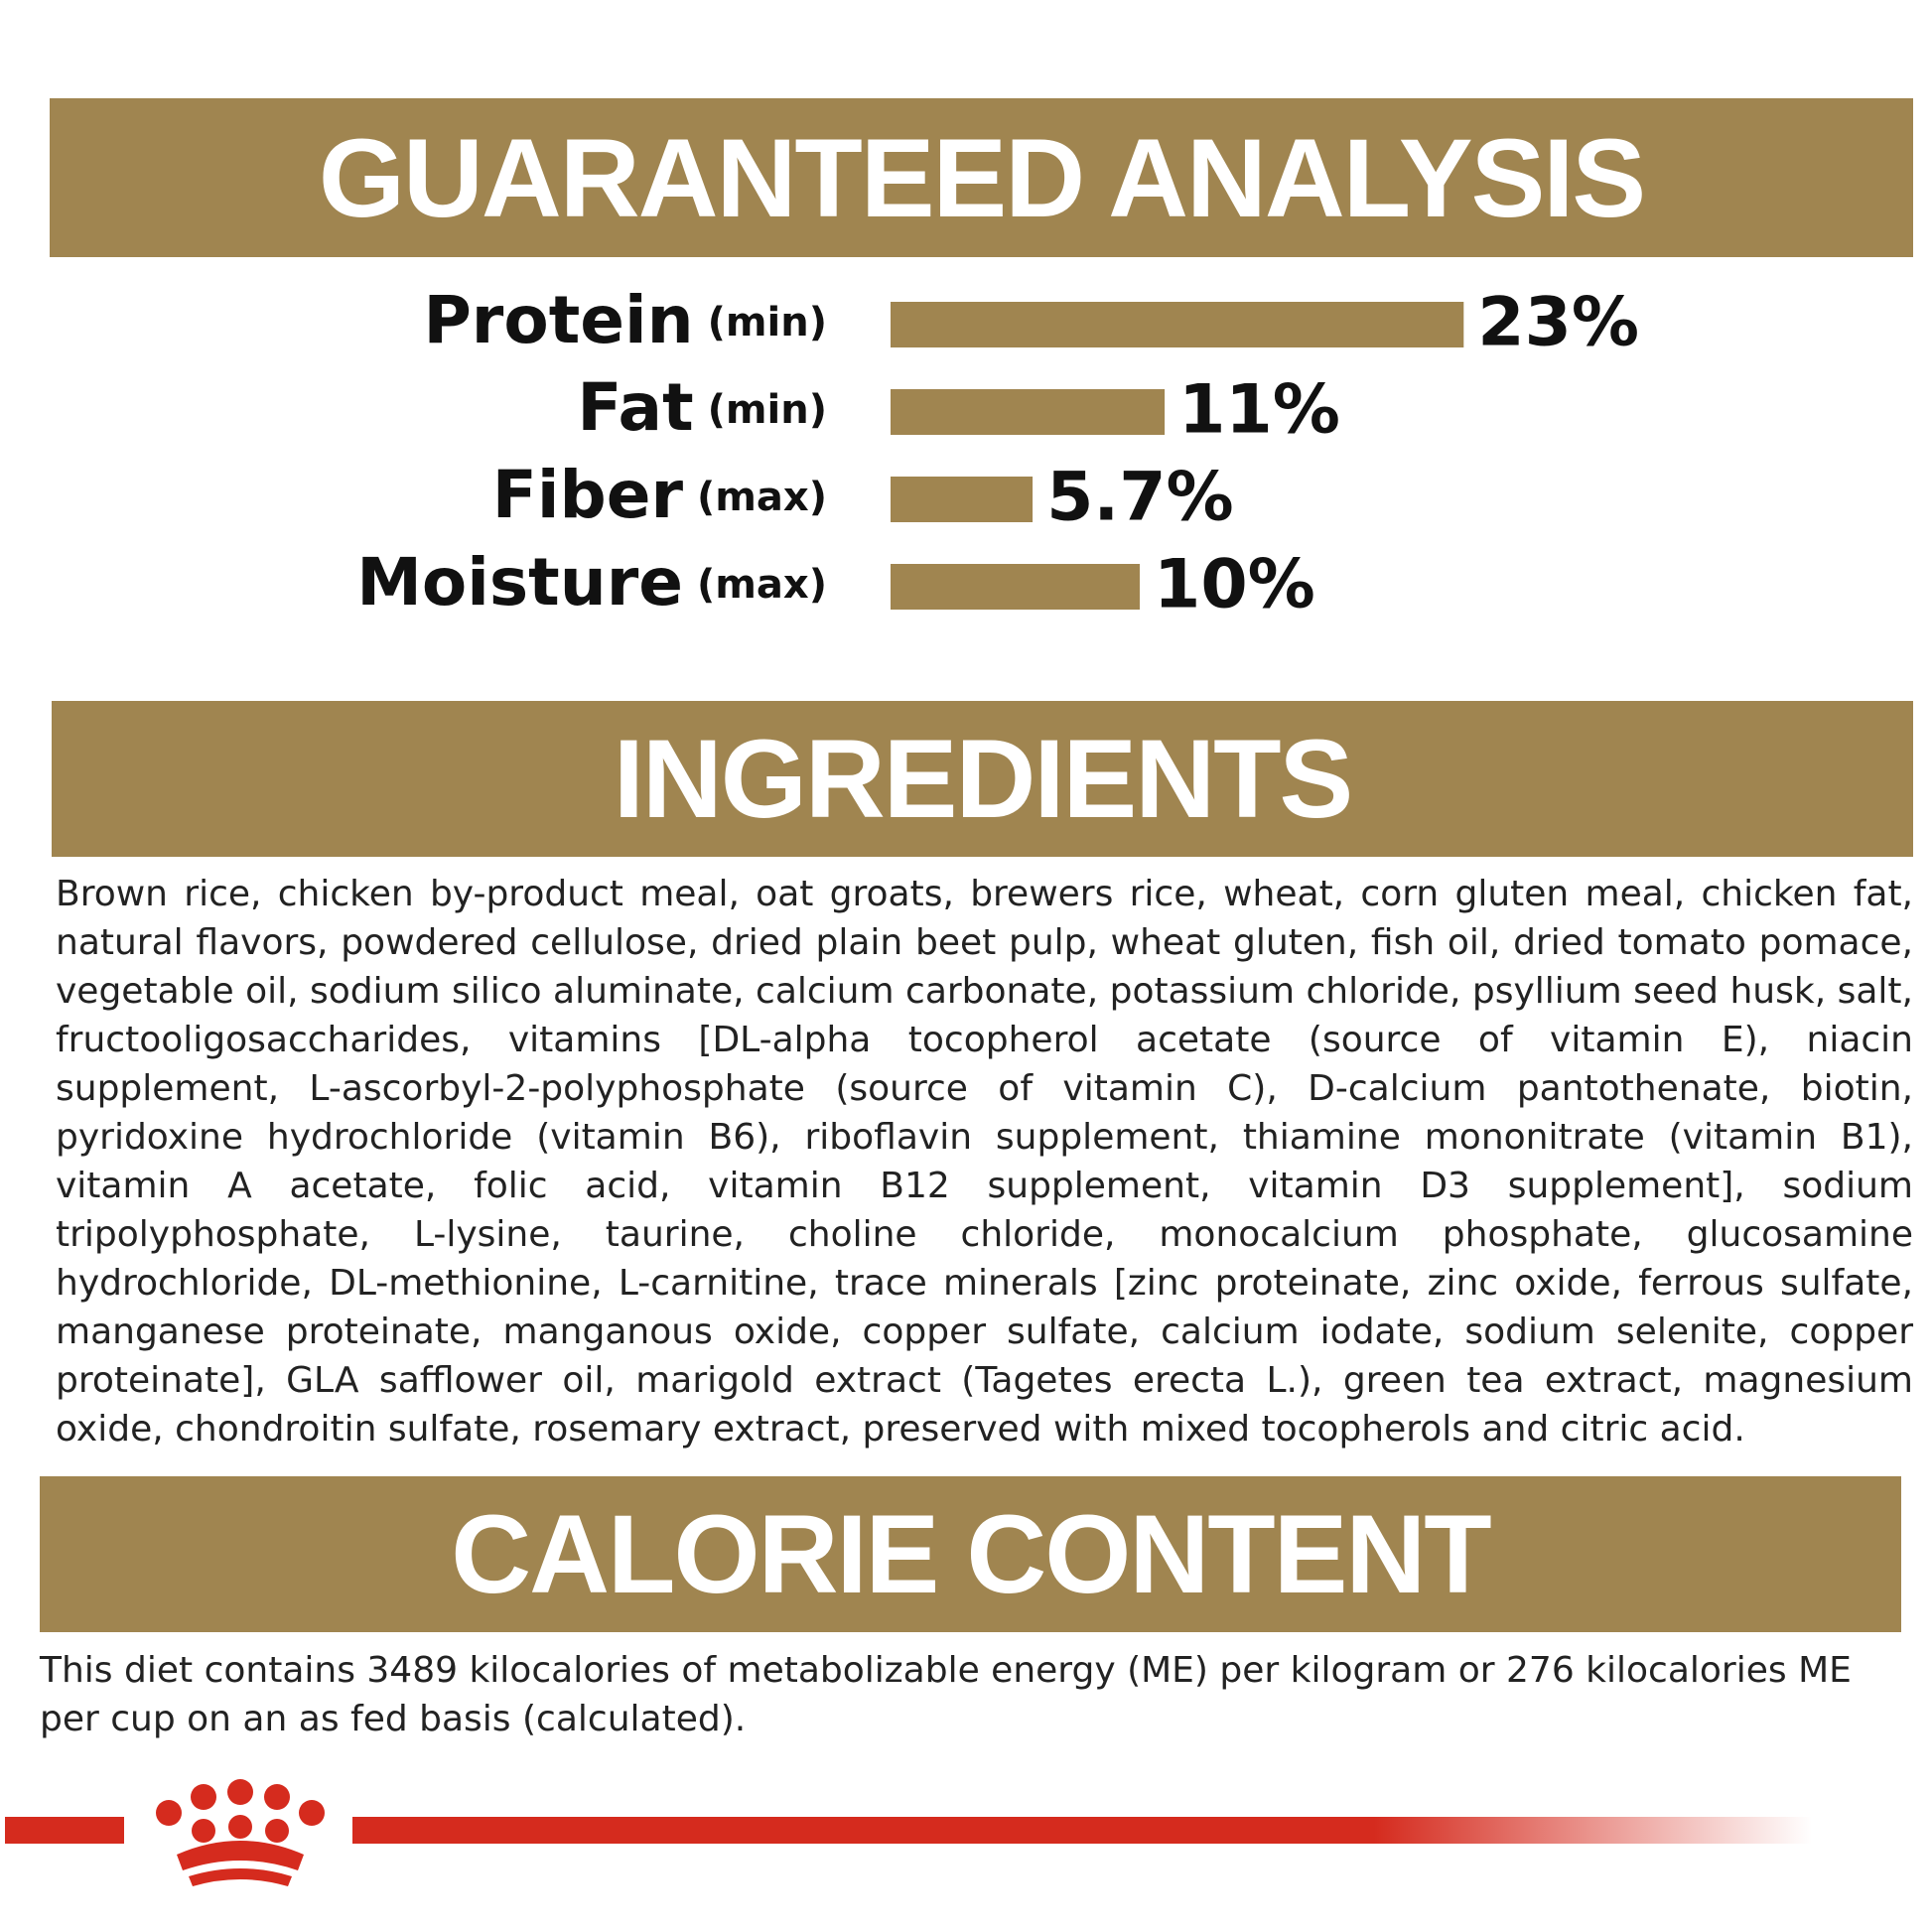 This screenshot has height=1932, width=1932. Describe the element at coordinates (1140, 498) in the screenshot. I see `value-label: 5.7%` at that location.